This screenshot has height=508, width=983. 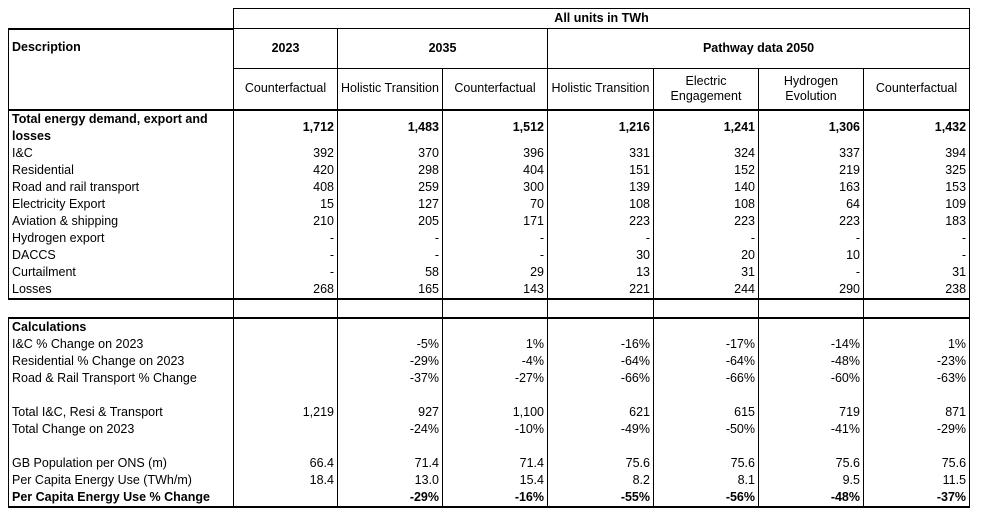 What do you see at coordinates (706, 153) in the screenshot?
I see `value-cell: 324` at bounding box center [706, 153].